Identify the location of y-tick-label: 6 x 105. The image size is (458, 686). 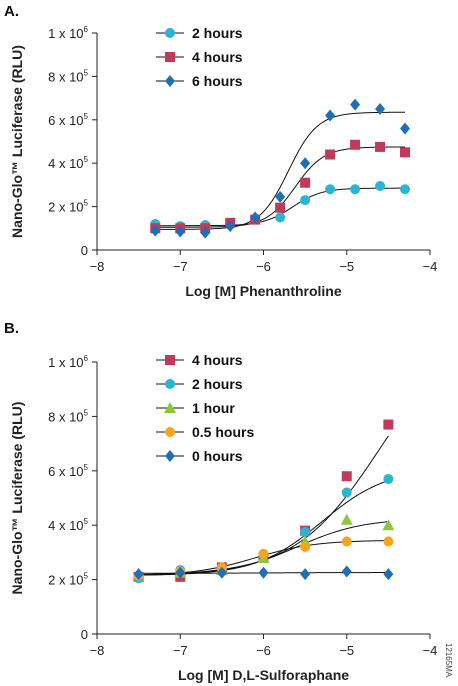
(68, 120).